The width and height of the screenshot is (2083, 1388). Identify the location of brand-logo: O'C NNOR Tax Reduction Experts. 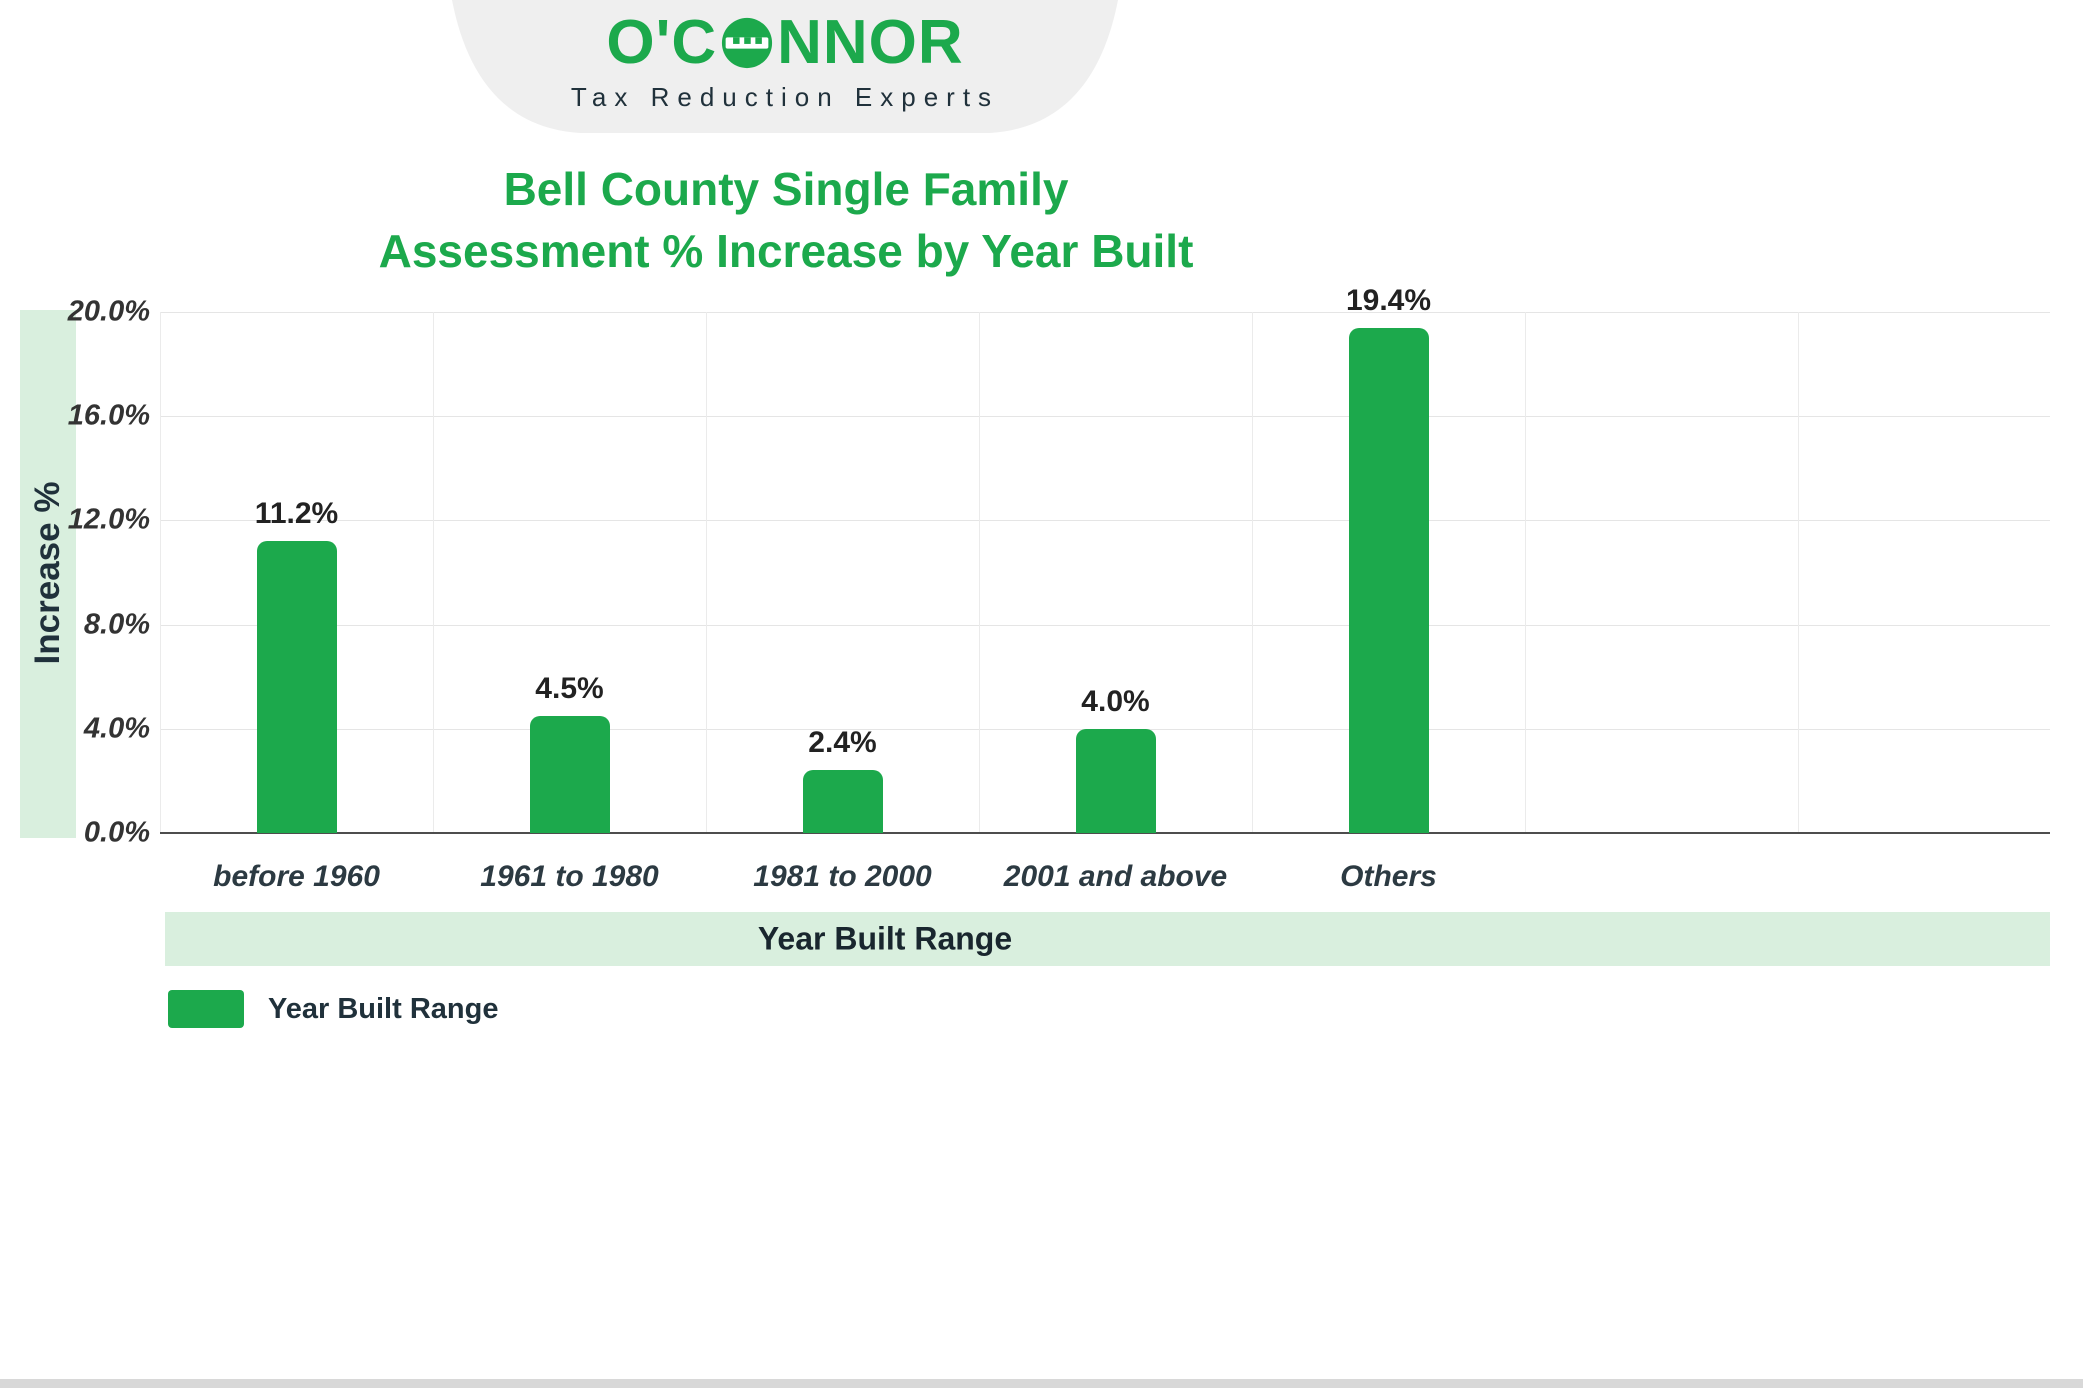
(785, 62).